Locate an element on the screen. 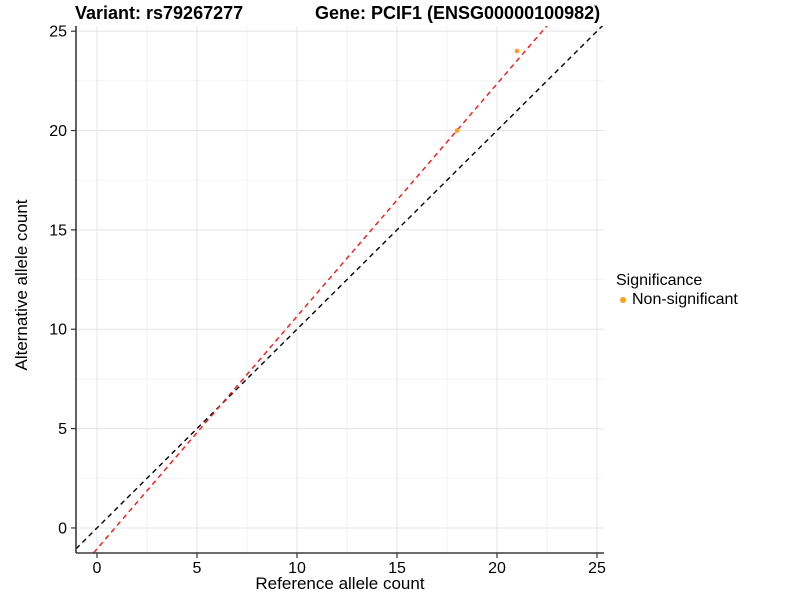 The image size is (800, 600). plot-title-variant: Variant: rs79267277 is located at coordinates (159, 13).